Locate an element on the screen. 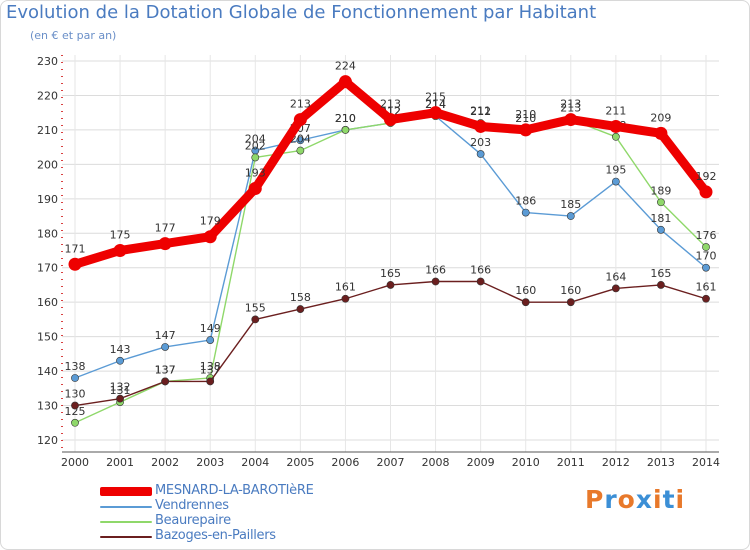  y-tick-label: 140 is located at coordinates (47, 371).